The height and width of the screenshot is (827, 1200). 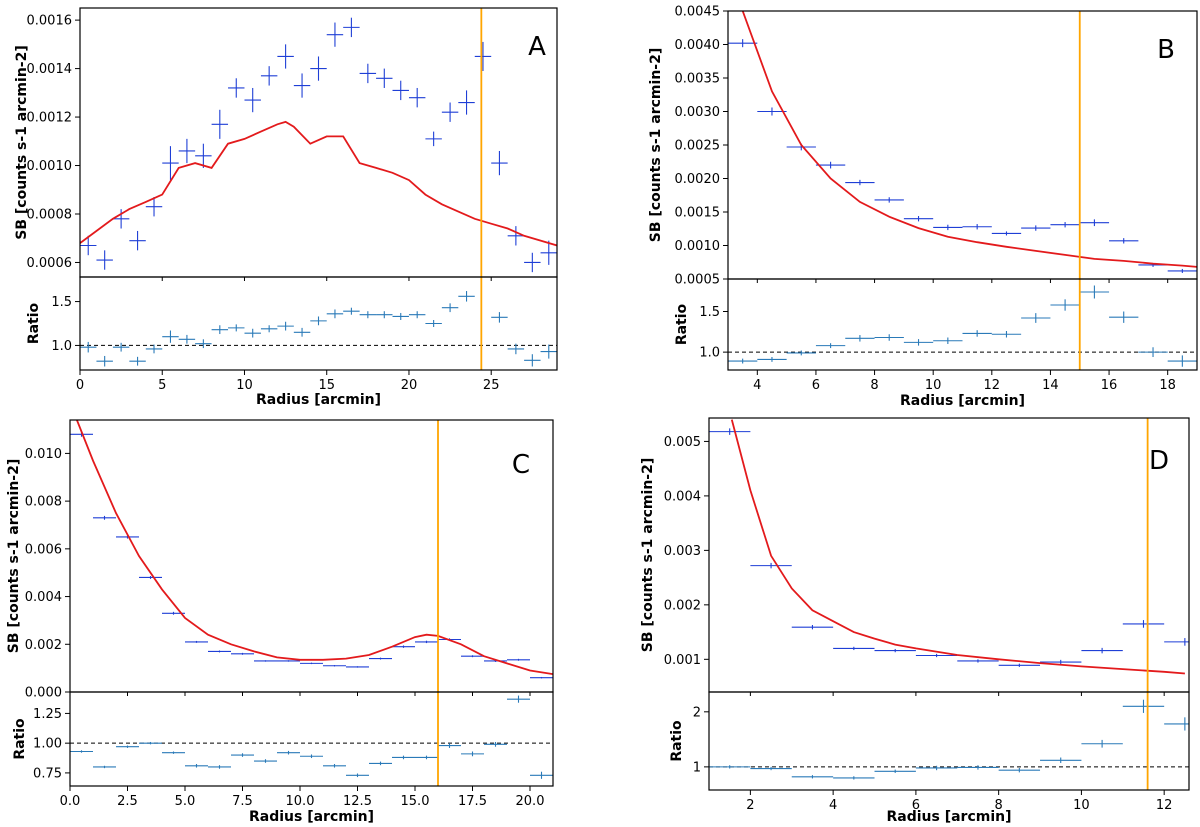 What do you see at coordinates (750, 805) in the screenshot?
I see `x-tick-label: 2` at bounding box center [750, 805].